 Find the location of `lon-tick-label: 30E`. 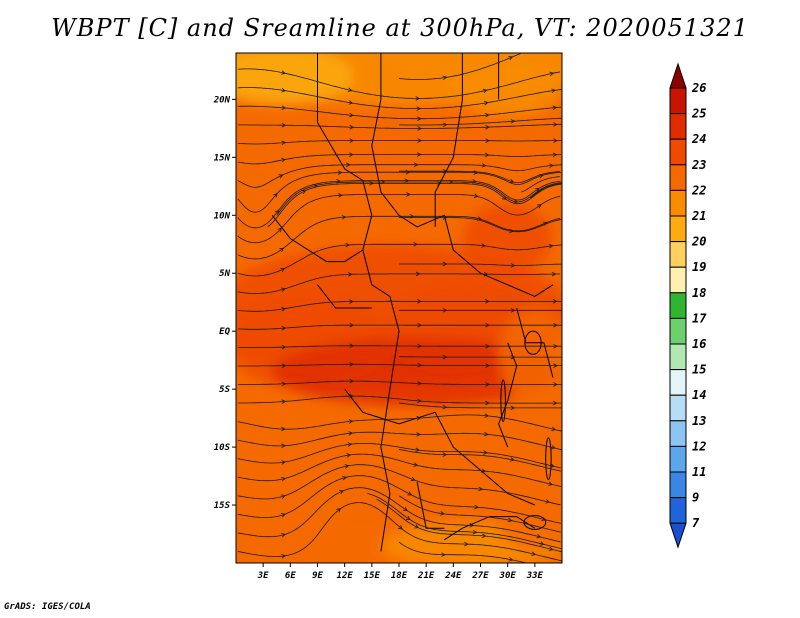

lon-tick-label: 30E is located at coordinates (508, 576).